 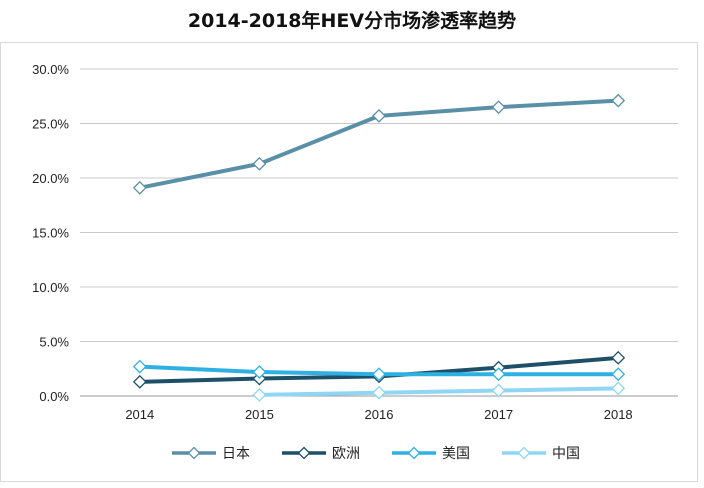 I want to click on chart-title: 2014-2018年HEV分市场渗透率趋势, so click(x=352, y=21).